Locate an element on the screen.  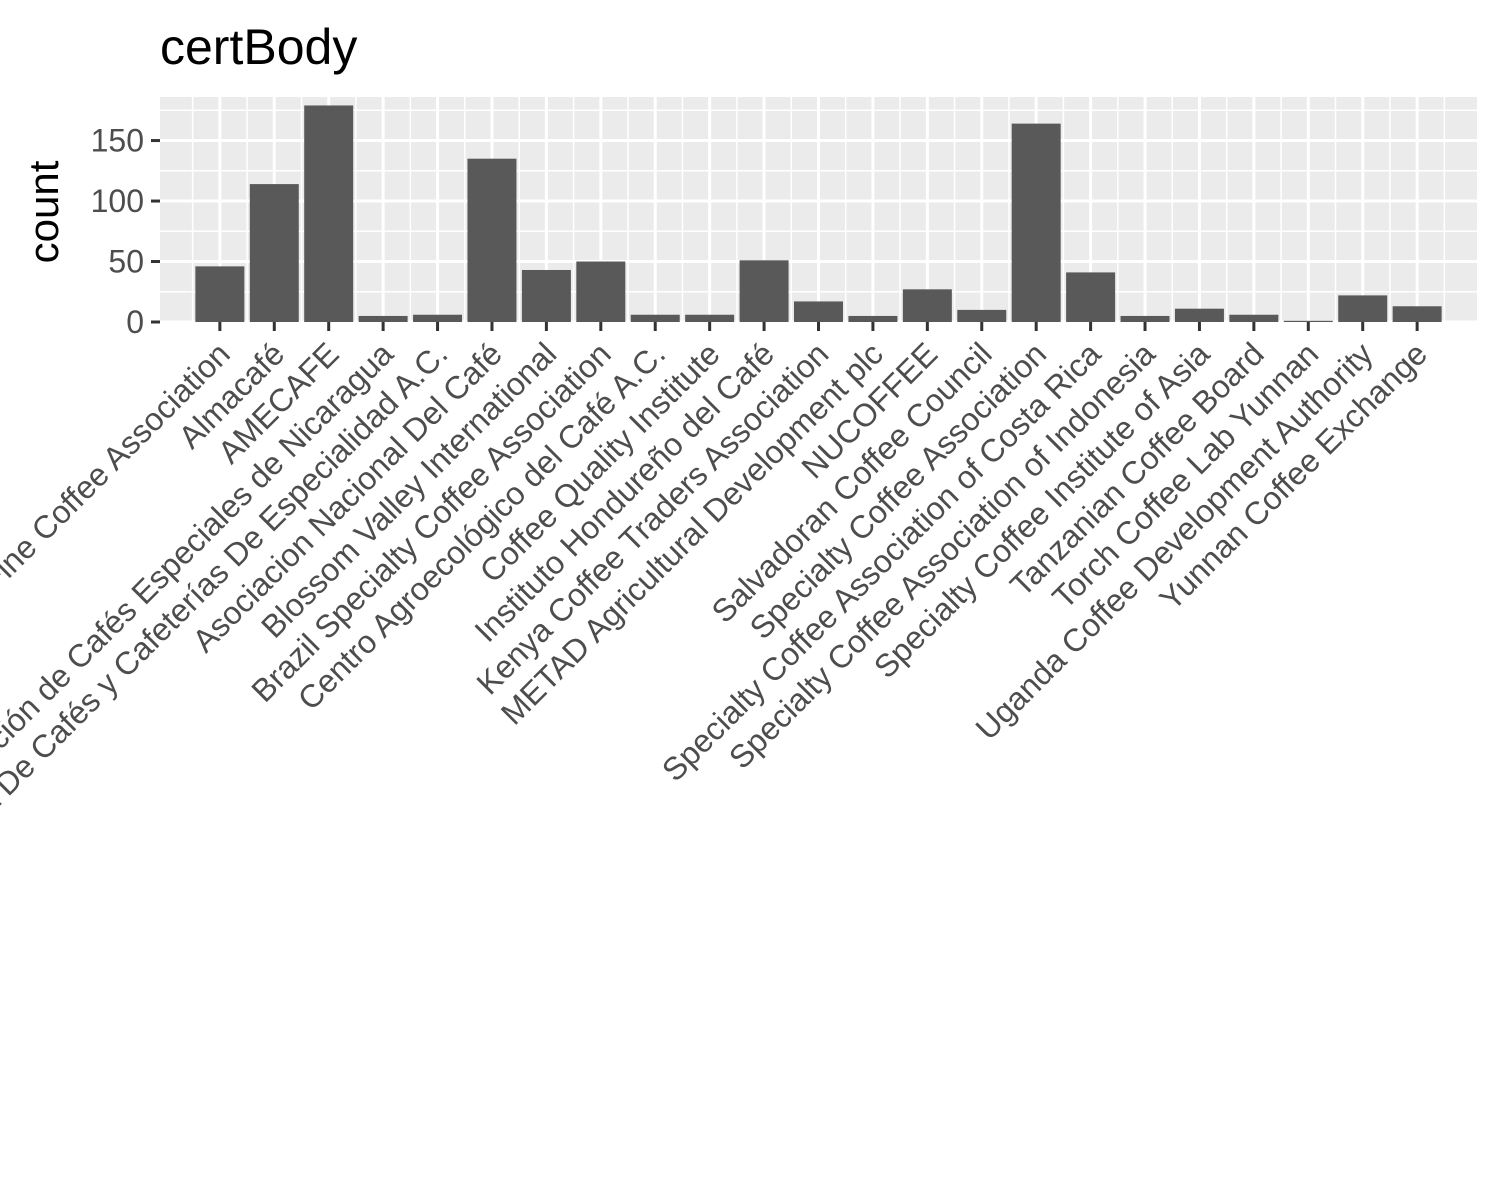
chart-title: certBody is located at coordinates (258, 47).